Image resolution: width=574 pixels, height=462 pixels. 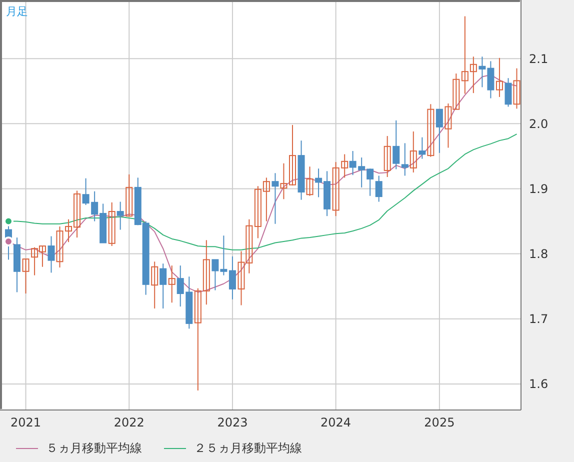 I want to click on x-tick-label: 2023, so click(x=232, y=423).